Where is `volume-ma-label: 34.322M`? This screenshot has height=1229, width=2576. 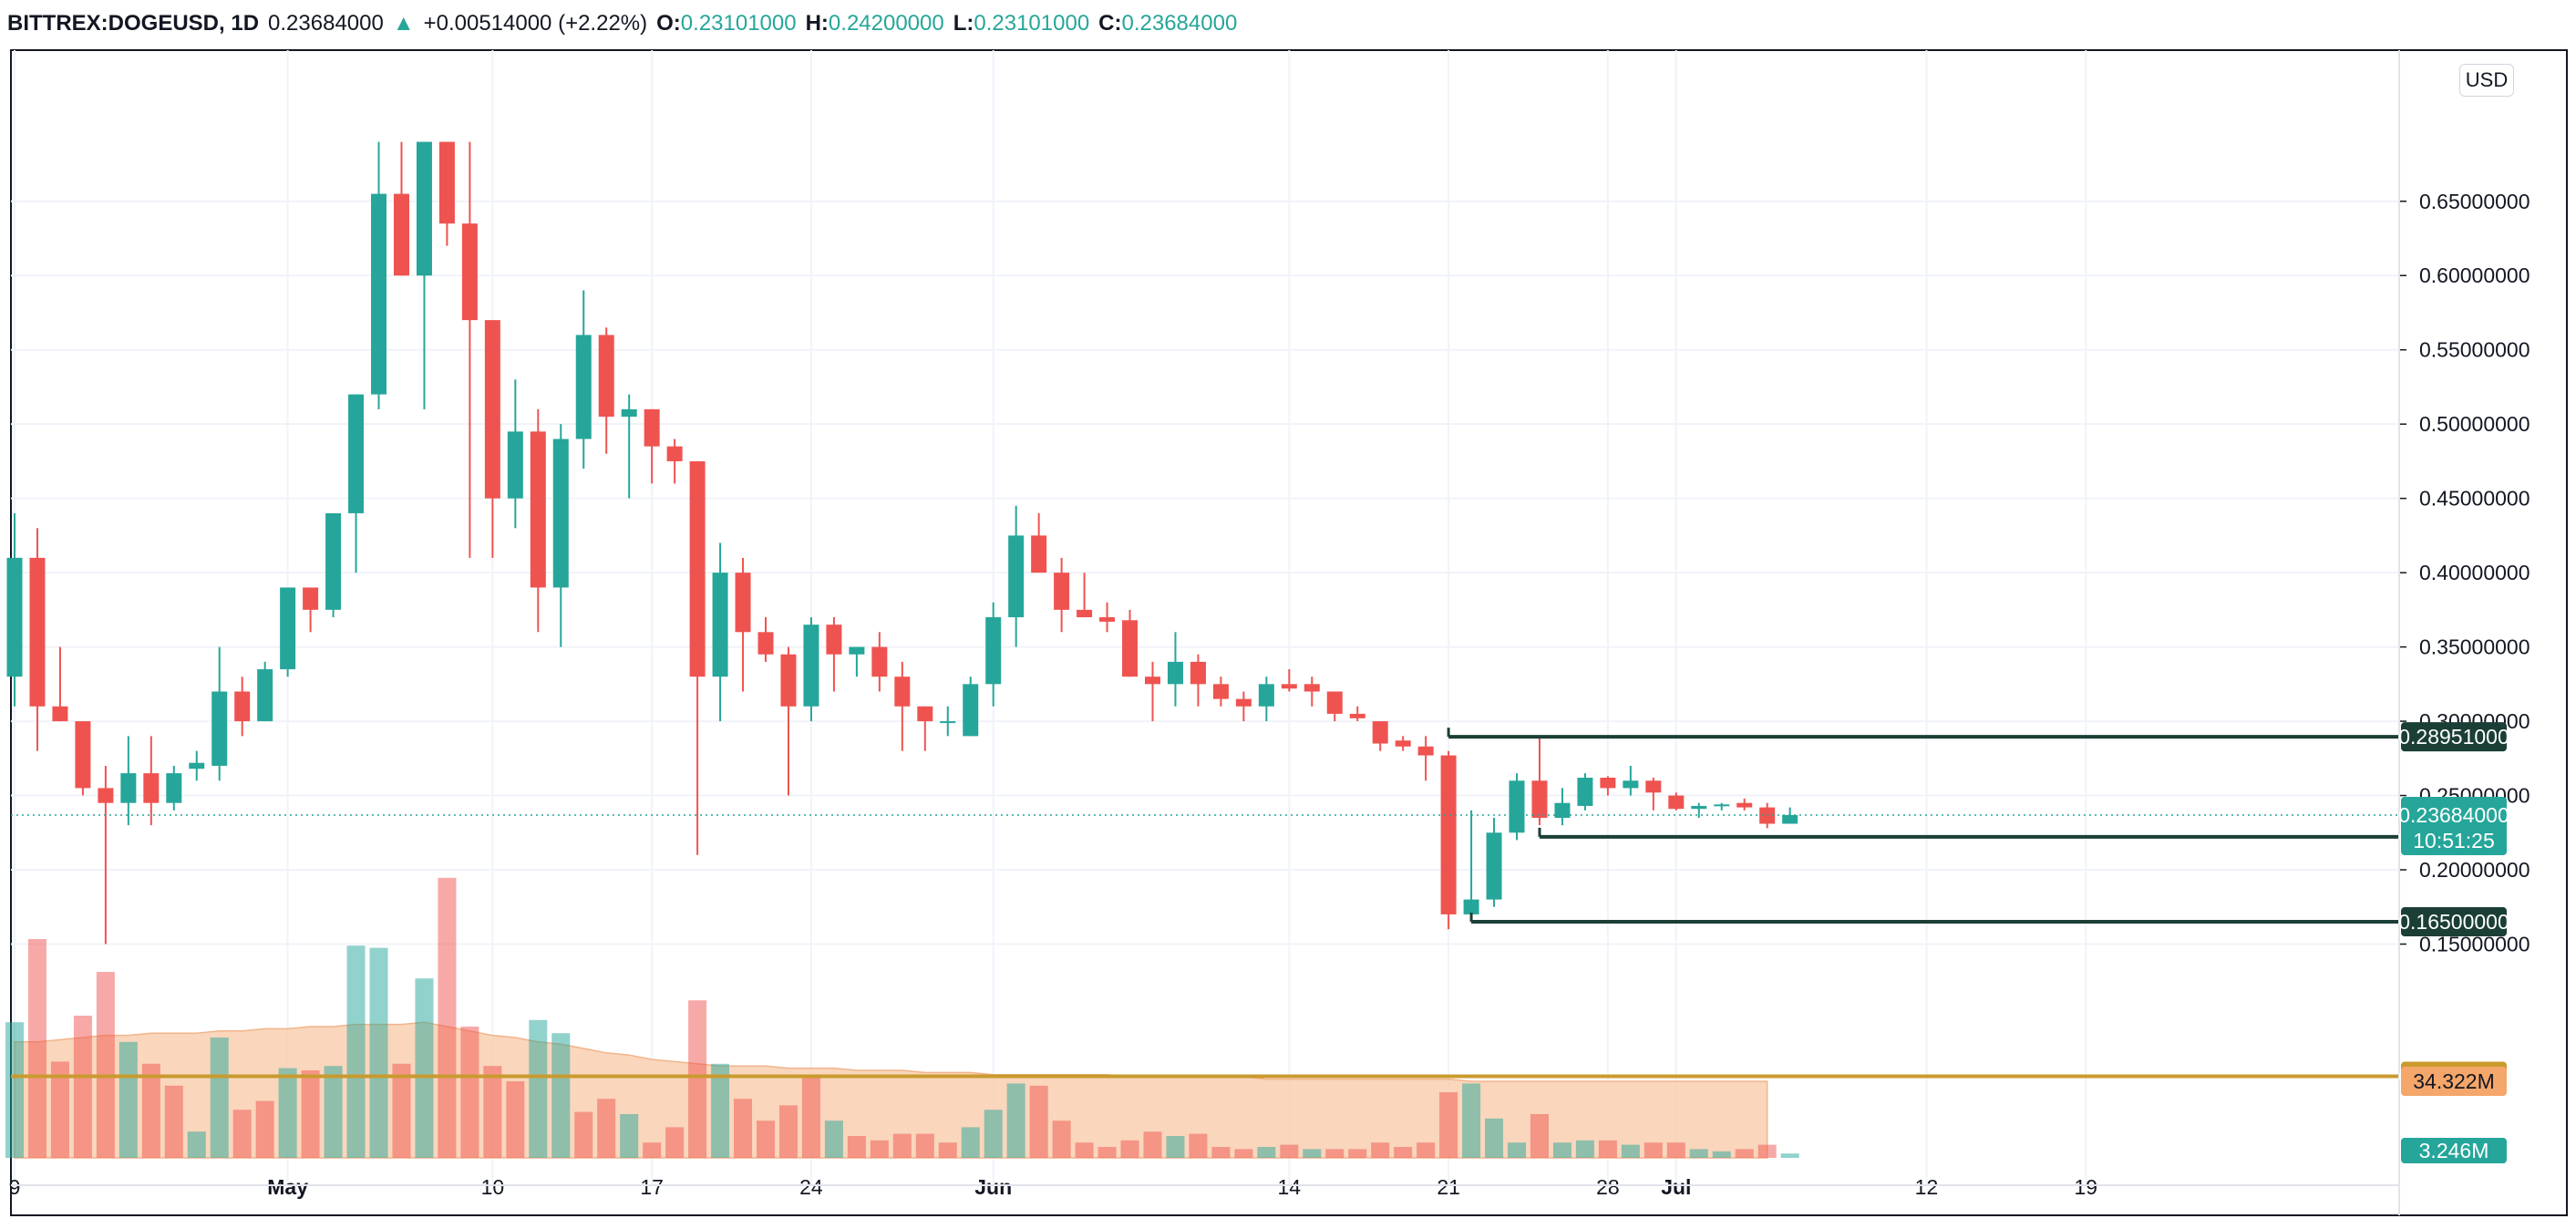 volume-ma-label: 34.322M is located at coordinates (2454, 1081).